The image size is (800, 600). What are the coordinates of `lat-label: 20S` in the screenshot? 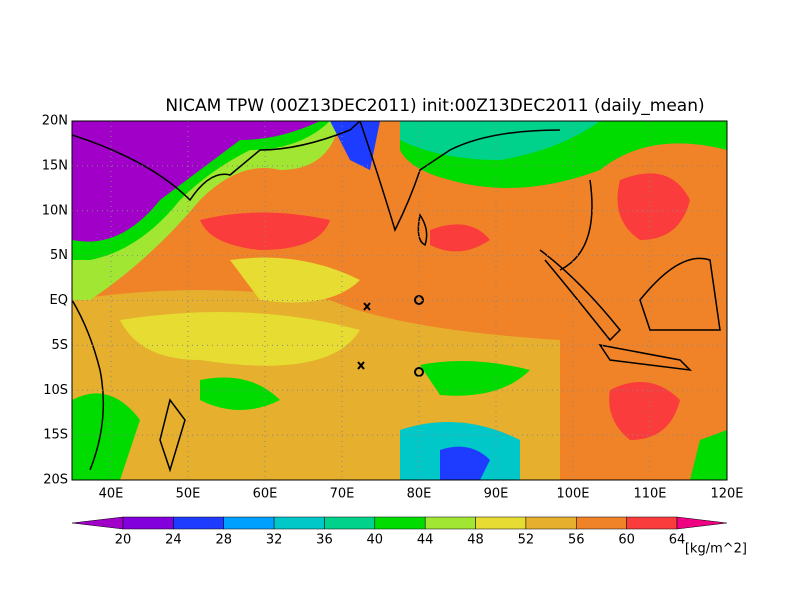 It's located at (55, 480).